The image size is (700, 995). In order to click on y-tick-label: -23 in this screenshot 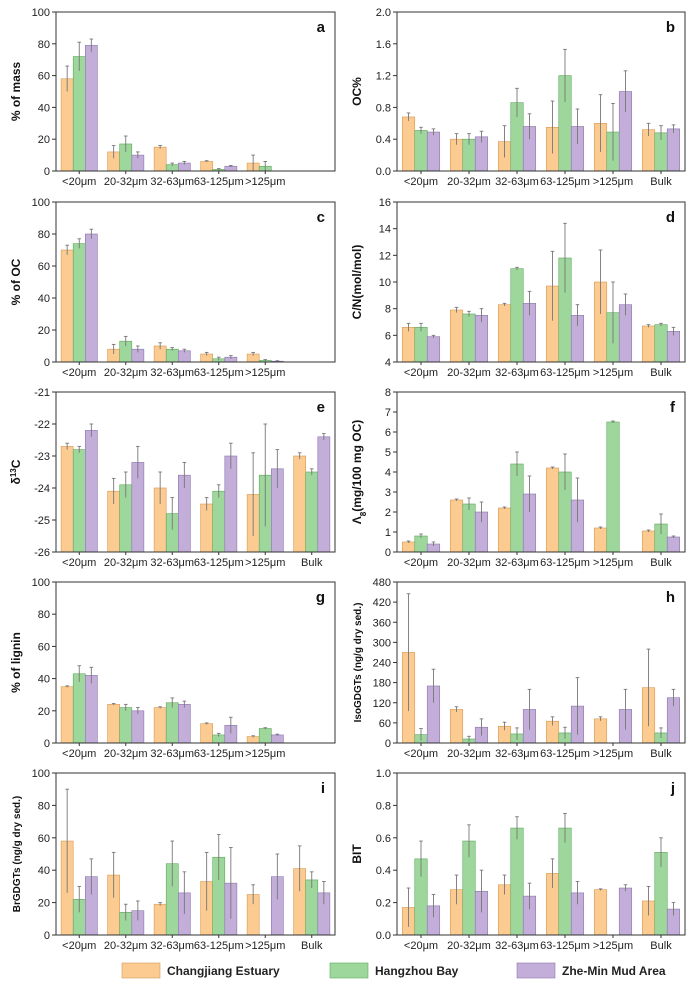, I will do `click(42, 457)`.